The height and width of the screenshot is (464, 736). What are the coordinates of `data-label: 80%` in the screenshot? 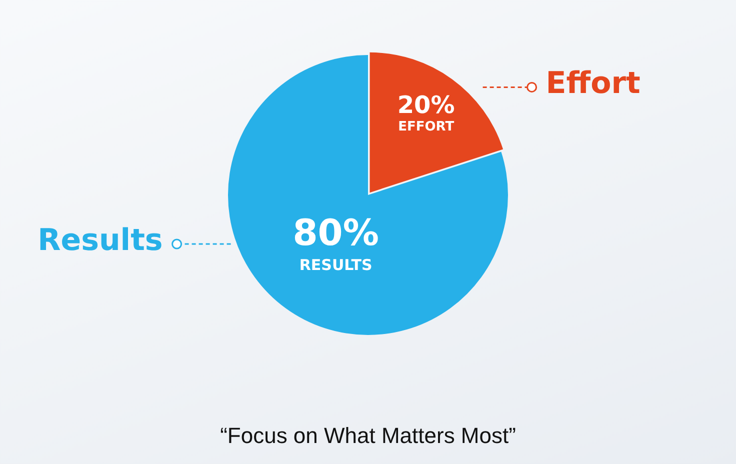 It's located at (335, 233).